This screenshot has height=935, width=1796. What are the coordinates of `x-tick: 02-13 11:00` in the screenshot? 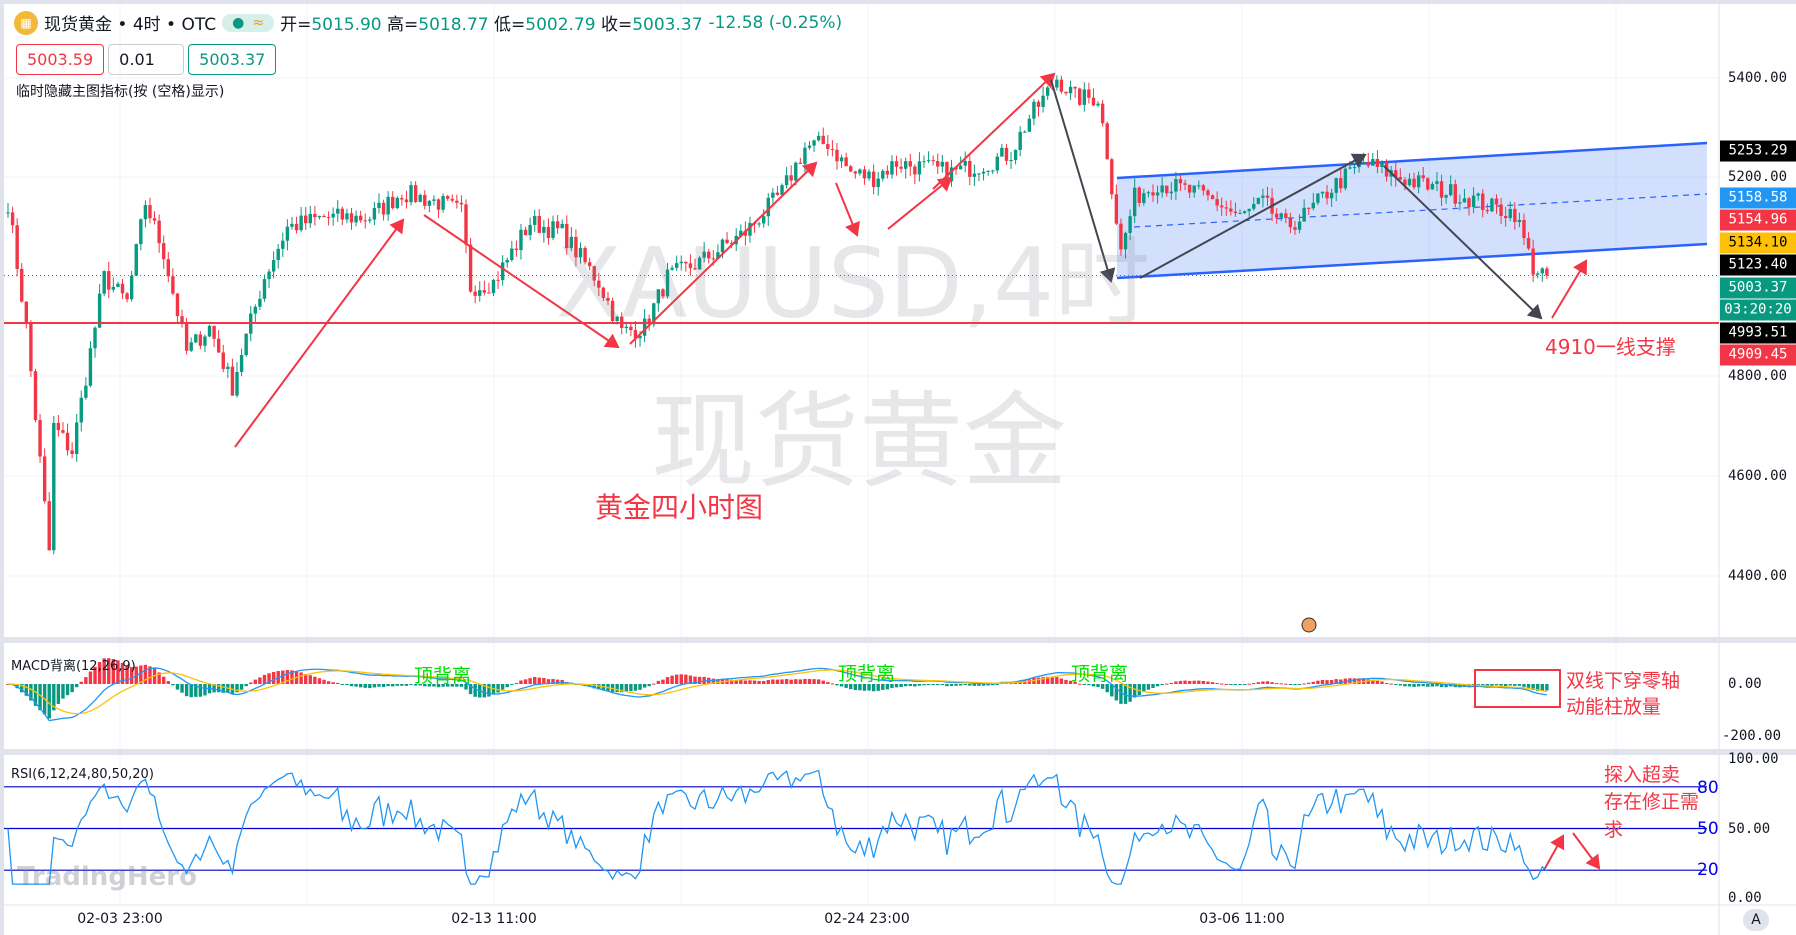 It's located at (494, 919).